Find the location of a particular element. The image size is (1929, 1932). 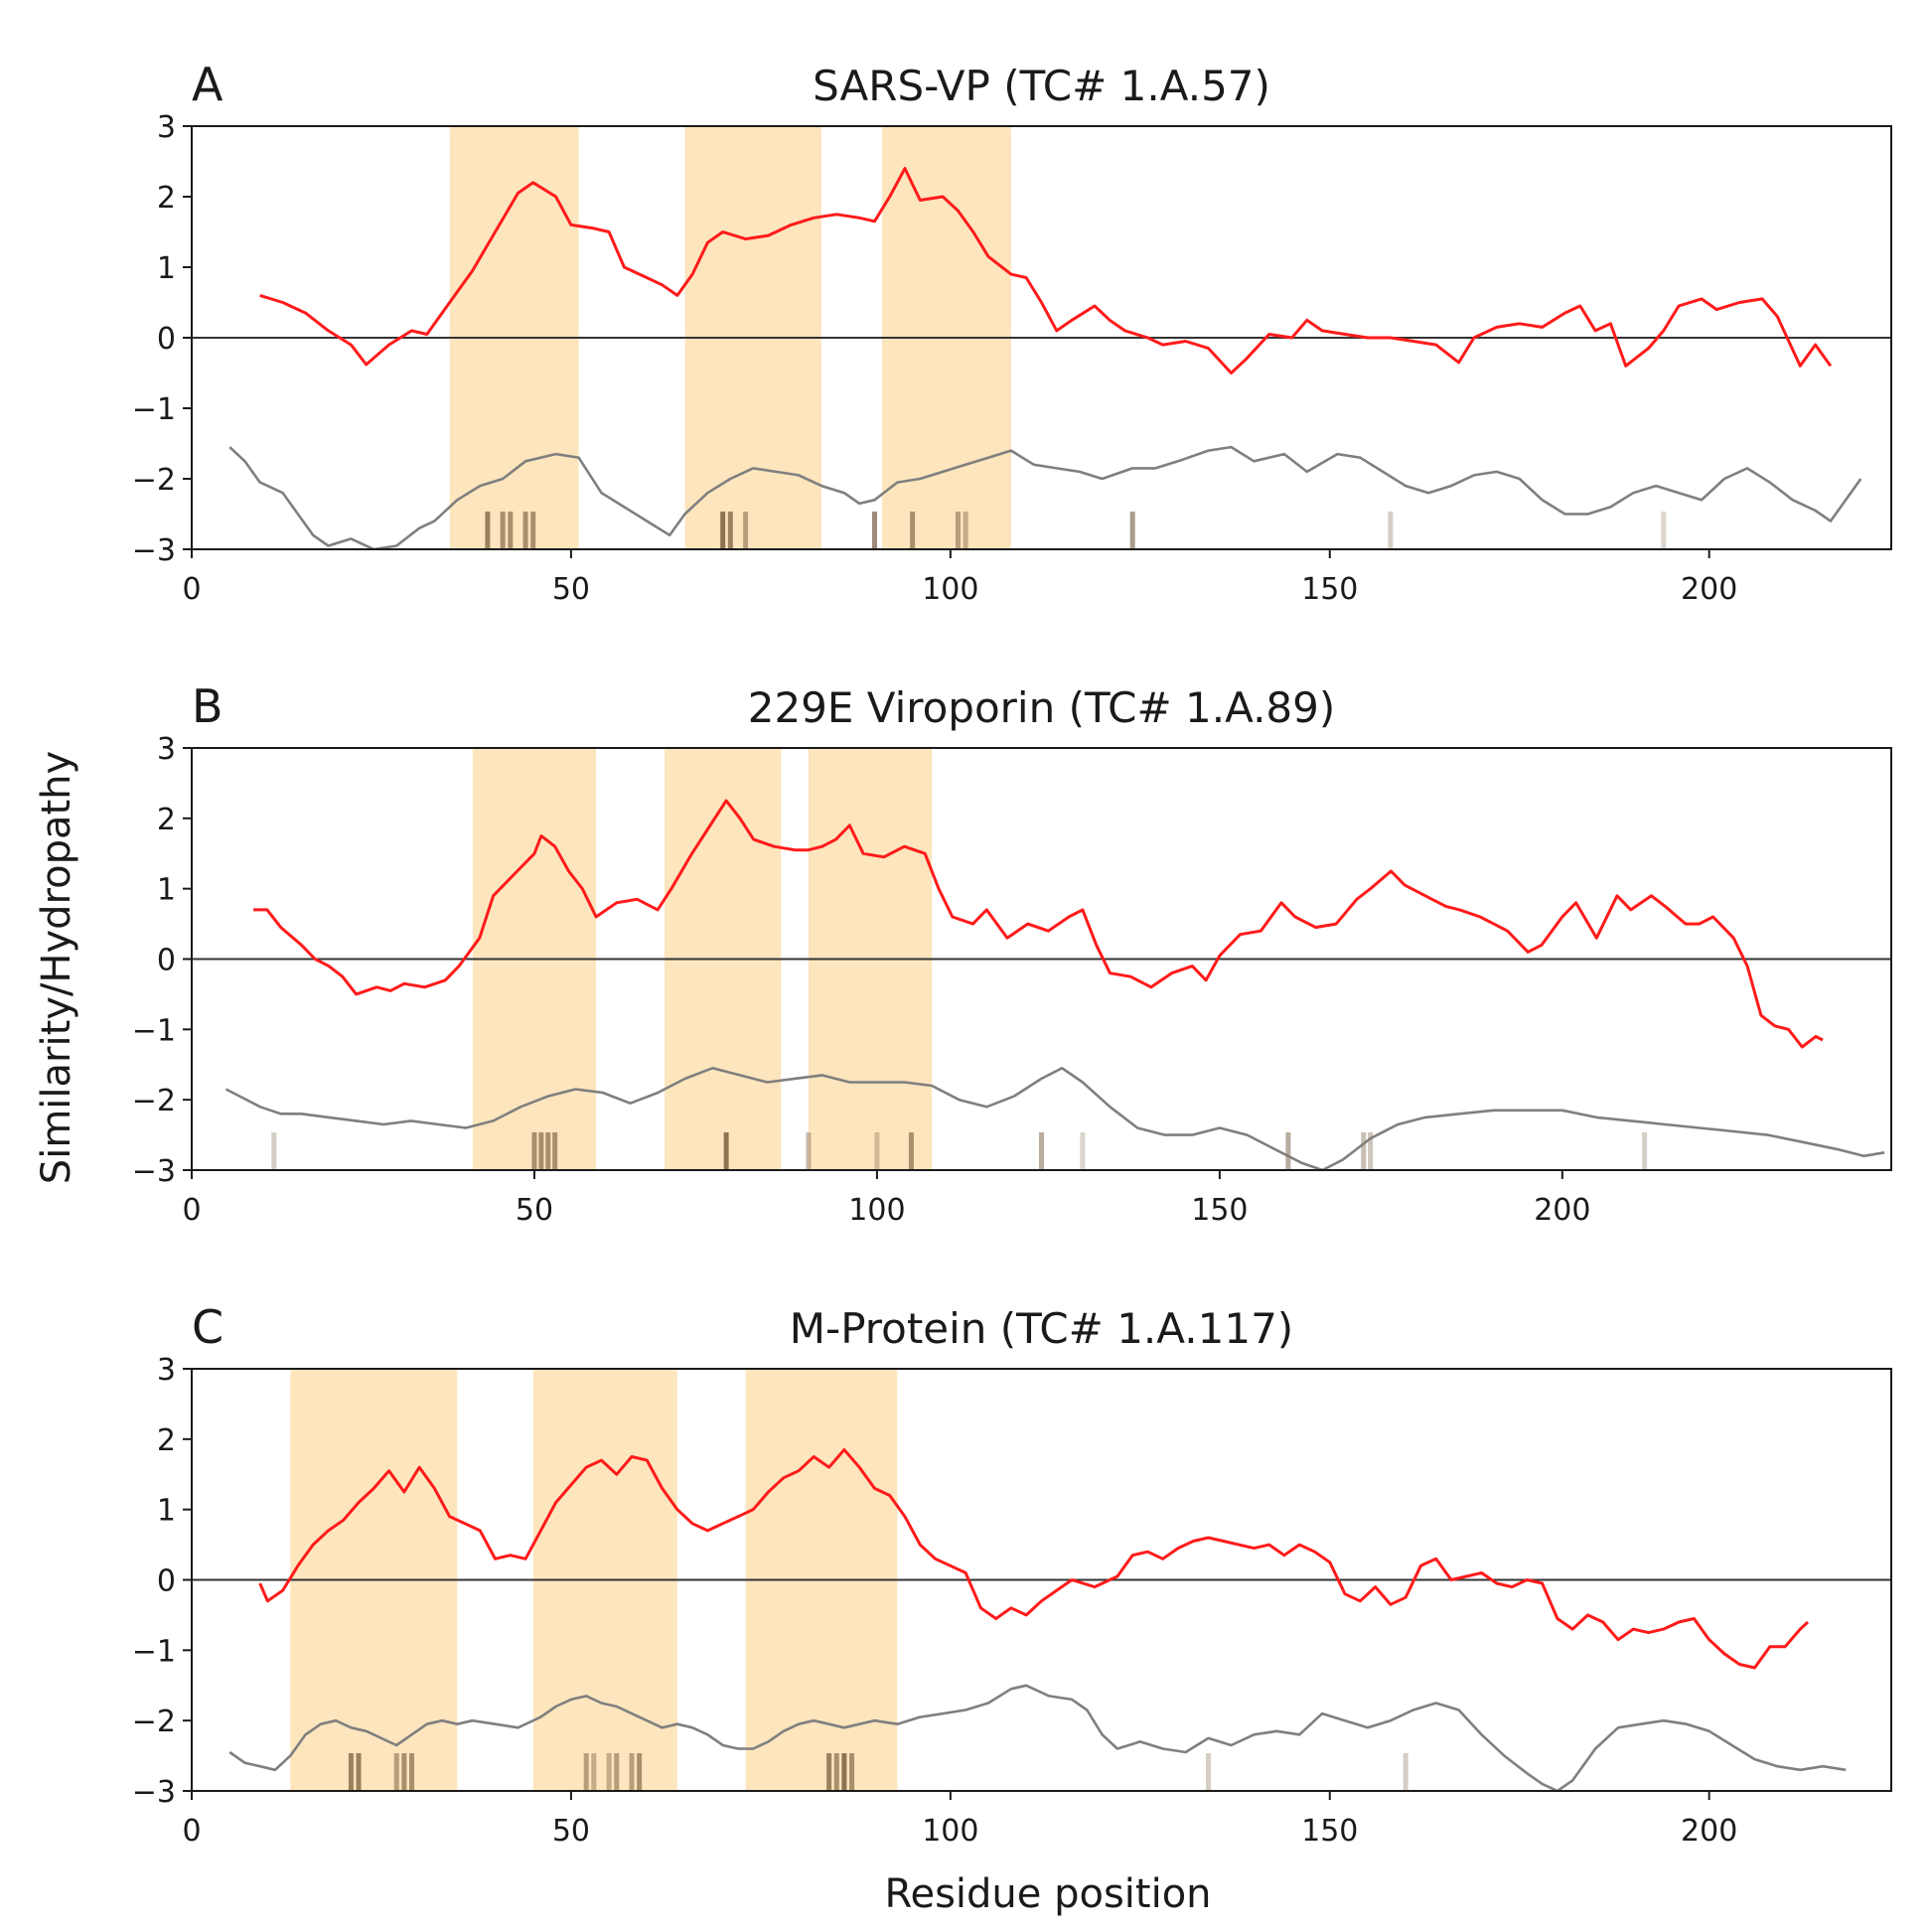

y-tick-label-c-2: 2 is located at coordinates (167, 1440).